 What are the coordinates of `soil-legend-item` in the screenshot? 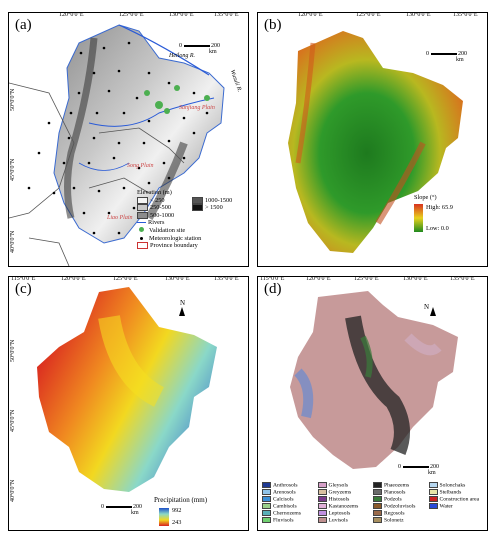 It's located at (457, 513).